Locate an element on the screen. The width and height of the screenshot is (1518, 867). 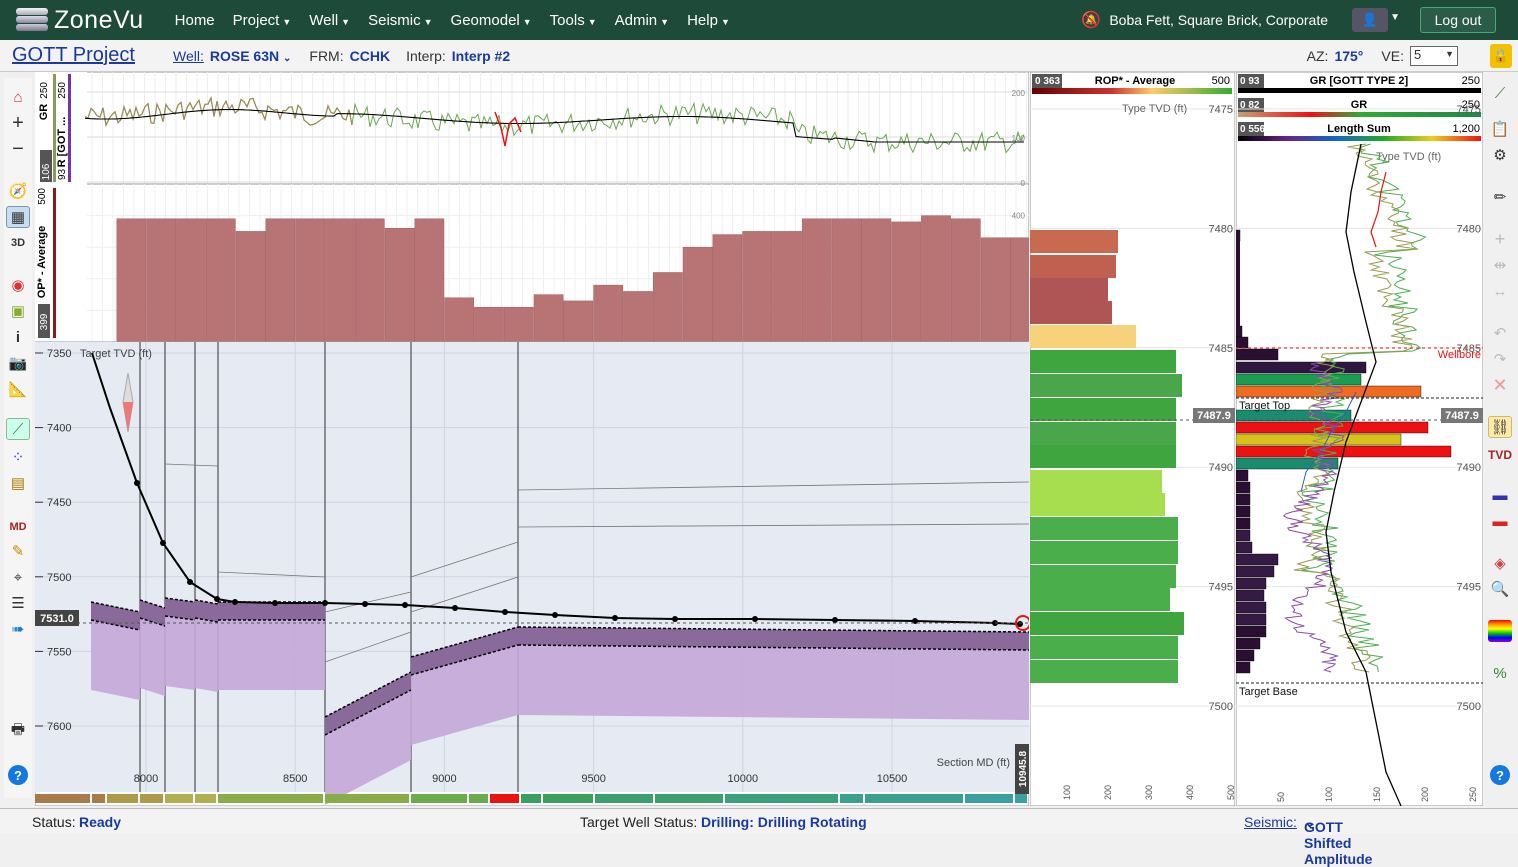
menu-seismic: Seismic ▼ is located at coordinates (400, 20).